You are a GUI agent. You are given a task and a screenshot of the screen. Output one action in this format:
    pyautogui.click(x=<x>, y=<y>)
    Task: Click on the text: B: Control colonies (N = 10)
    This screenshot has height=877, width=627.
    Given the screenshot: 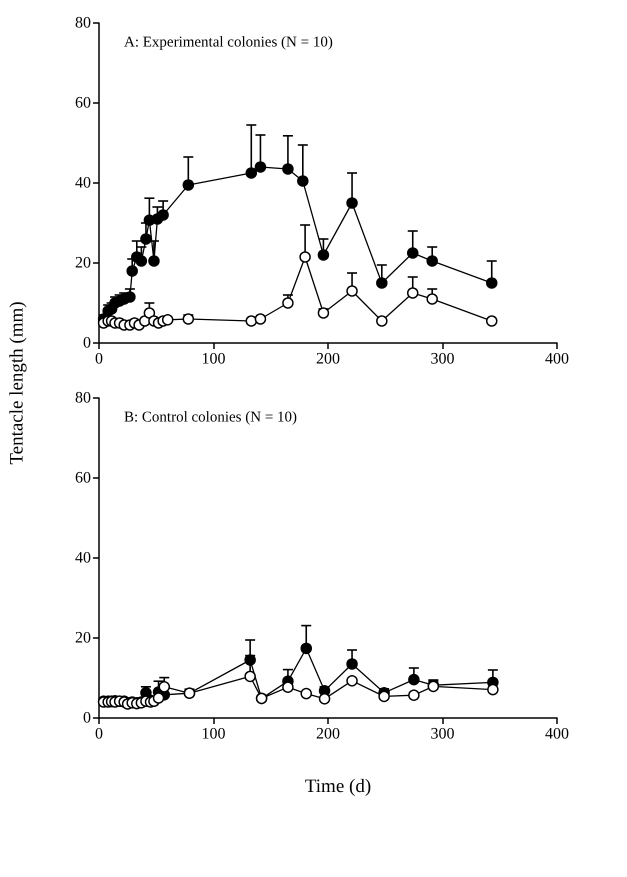 What is the action you would take?
    pyautogui.click(x=211, y=418)
    